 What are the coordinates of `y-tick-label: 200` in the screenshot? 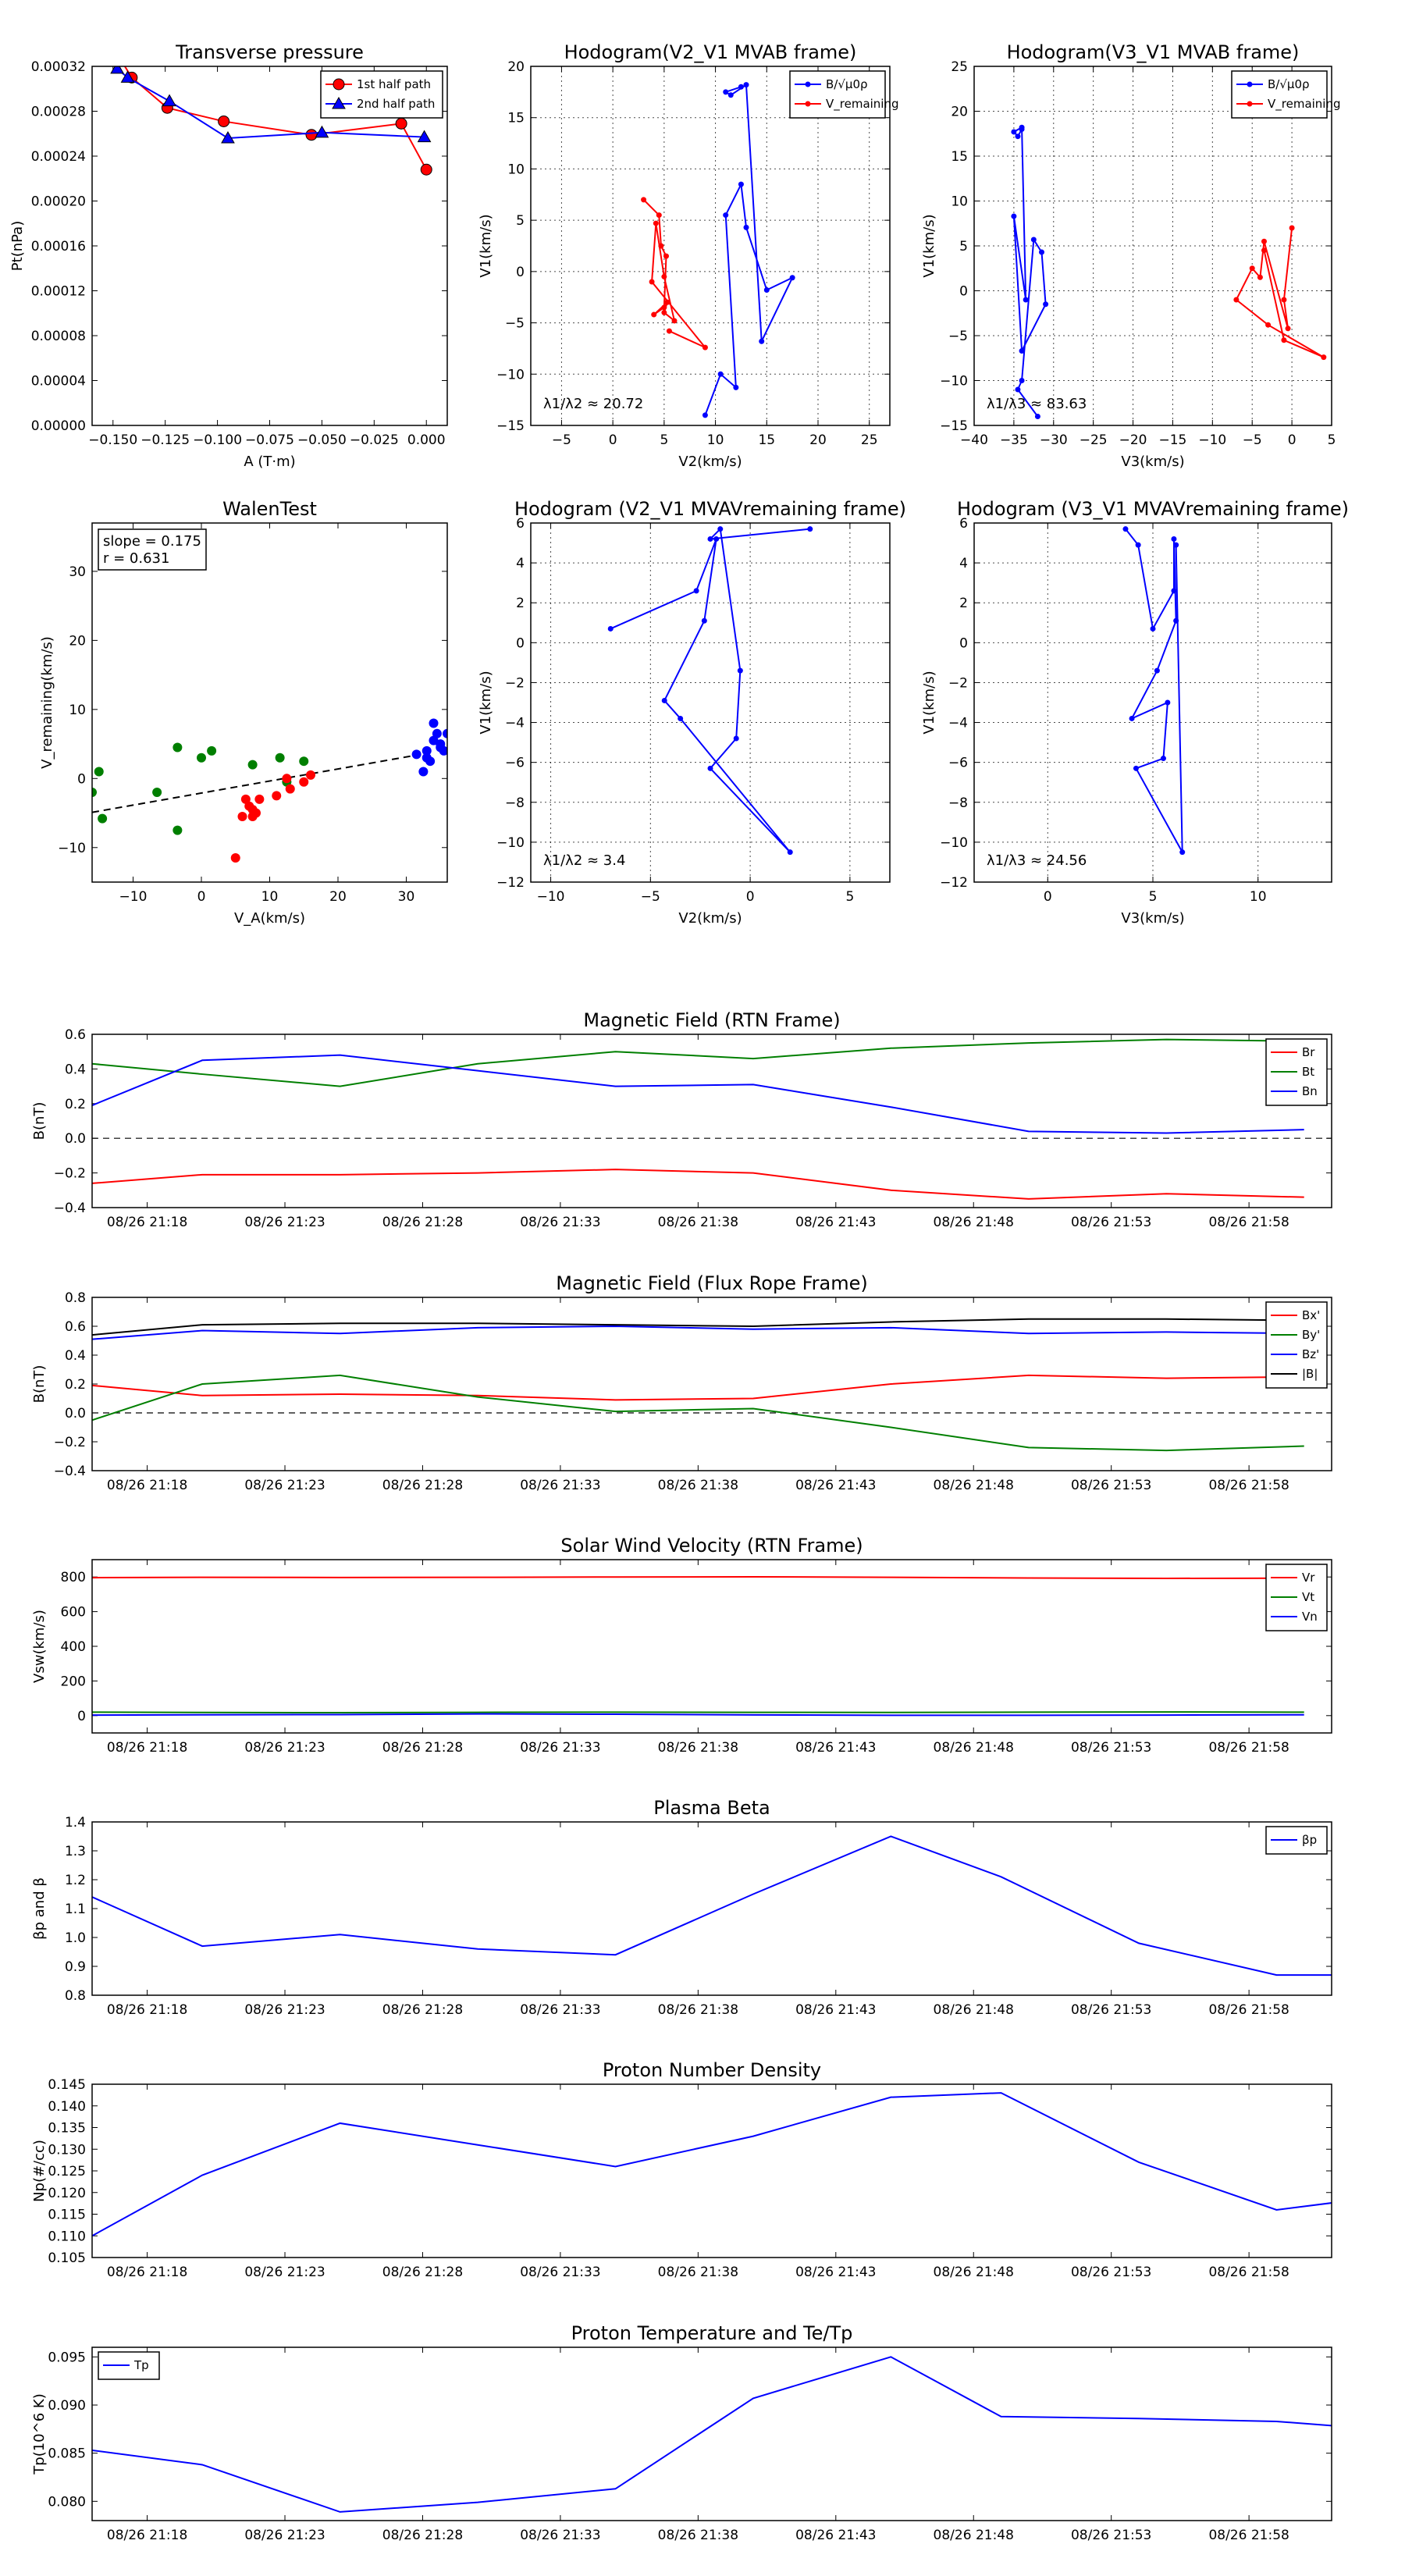 It's located at (73, 1681).